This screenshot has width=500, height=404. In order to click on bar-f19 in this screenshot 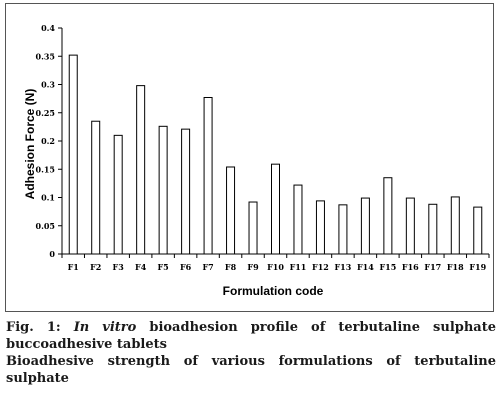, I will do `click(478, 230)`.